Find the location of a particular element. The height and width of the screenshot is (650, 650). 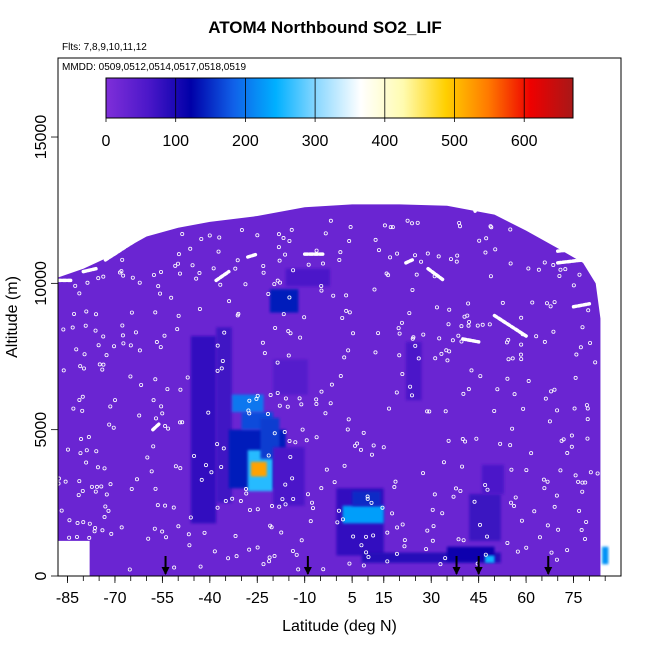

no-data-gap is located at coordinates (74, 558).